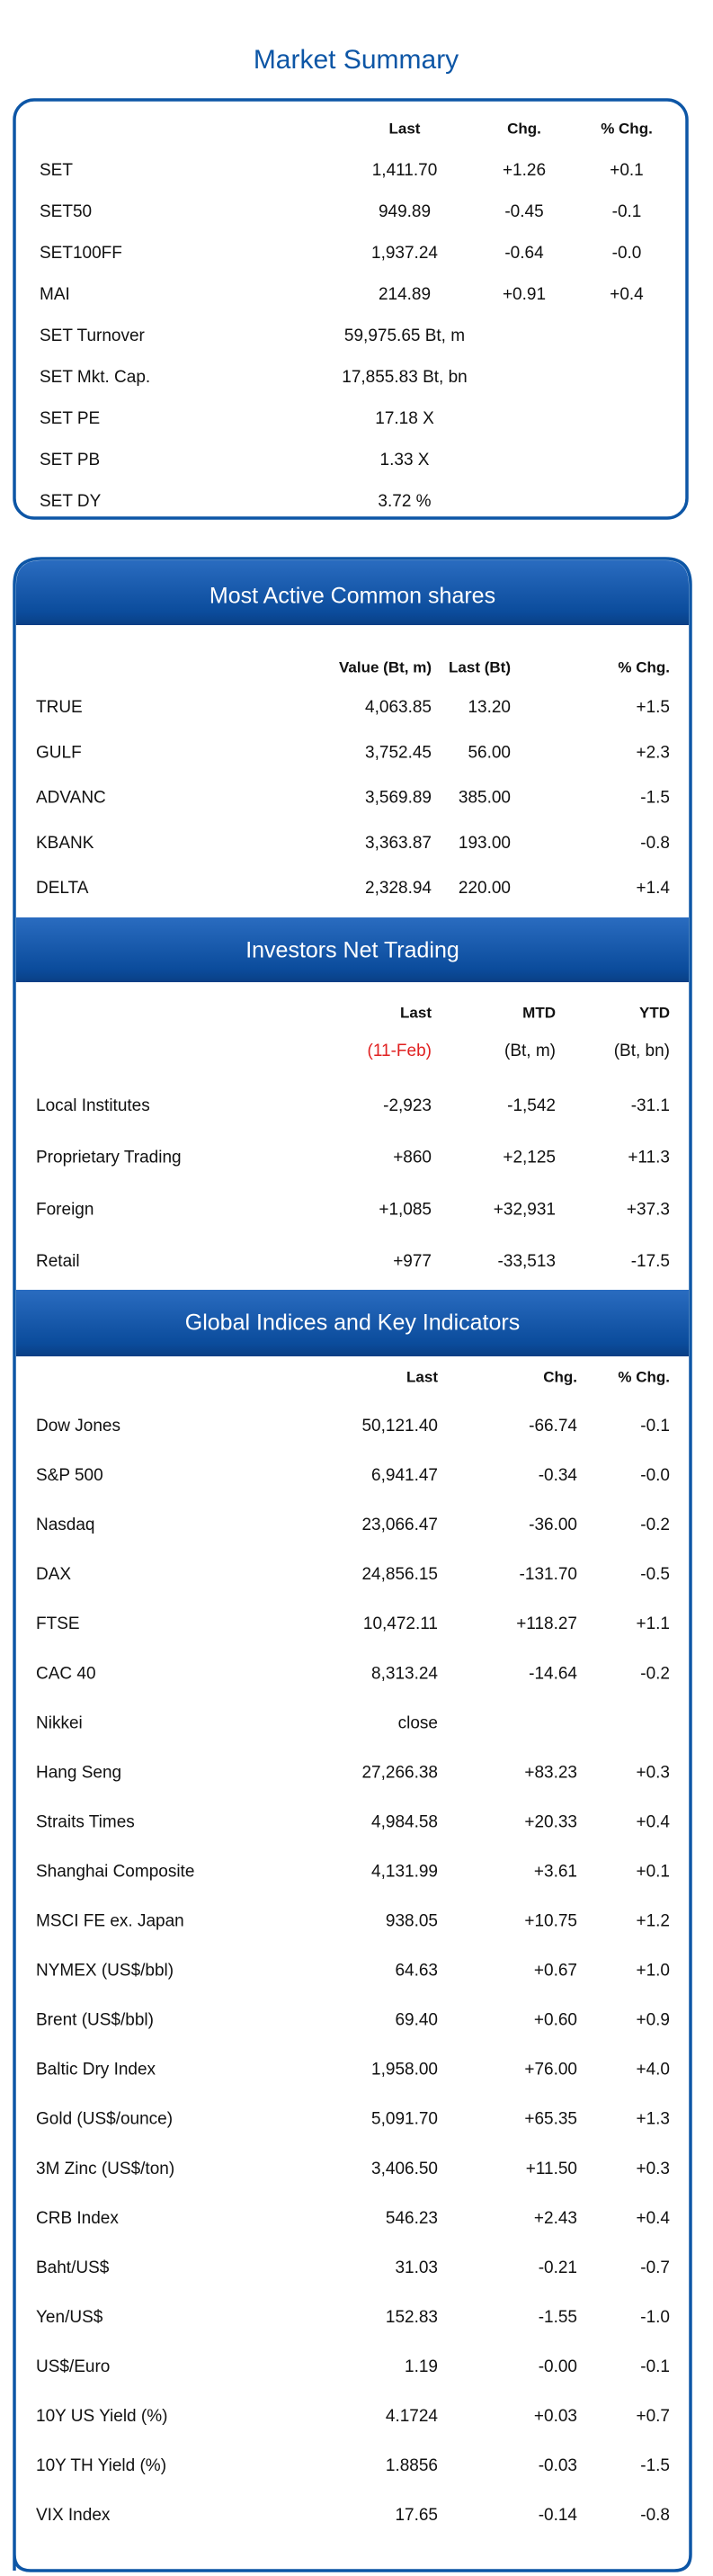 This screenshot has height=2576, width=713. I want to click on cell: +977, so click(412, 1261).